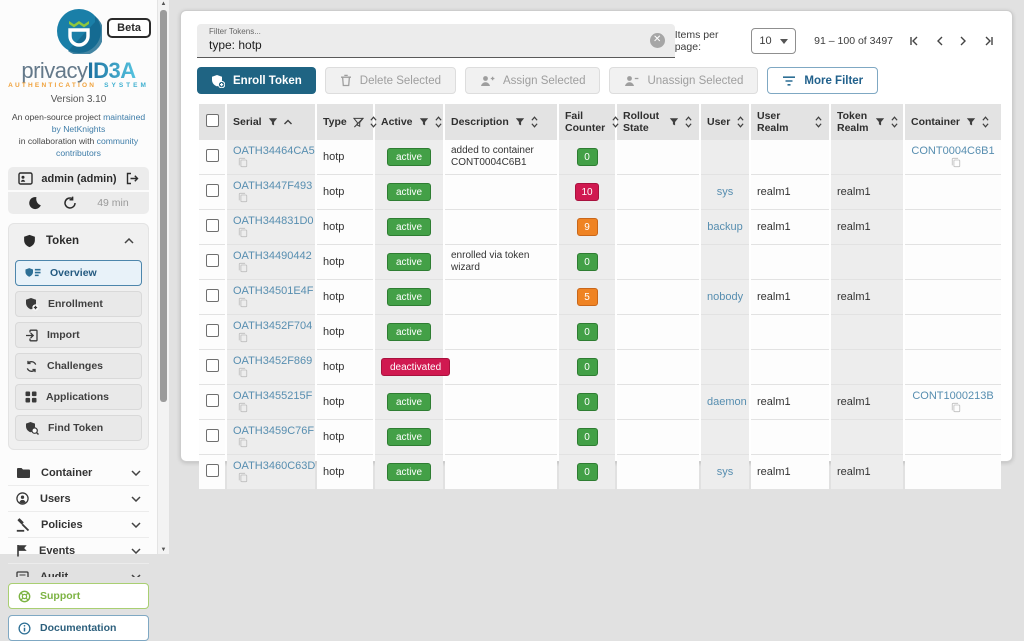 This screenshot has height=641, width=1024. What do you see at coordinates (212, 120) in the screenshot?
I see `select-all-checkbox` at bounding box center [212, 120].